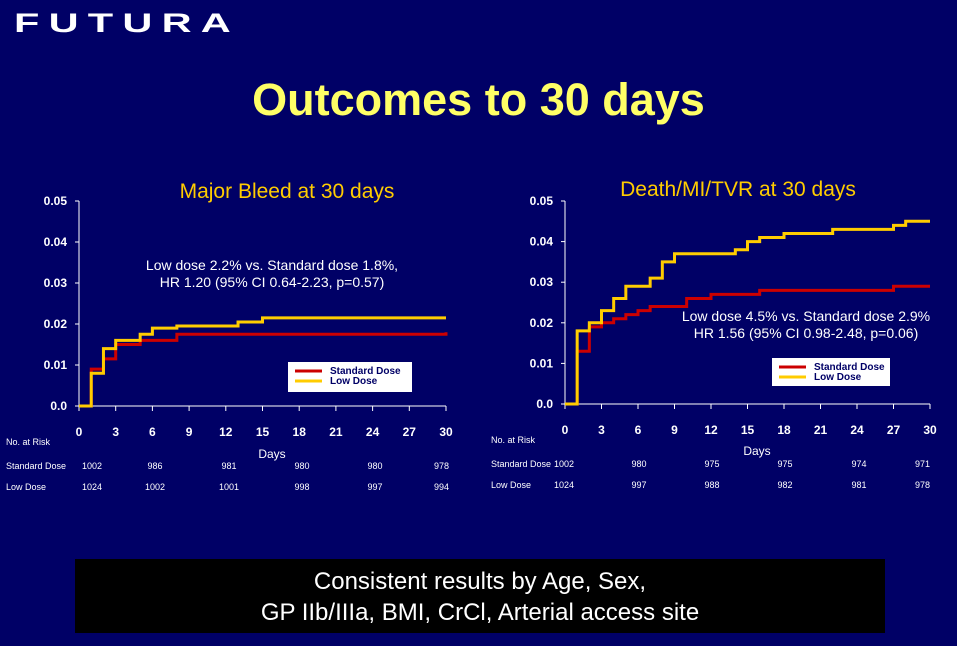 The width and height of the screenshot is (957, 646). What do you see at coordinates (229, 487) in the screenshot?
I see `risk-value: 1001` at bounding box center [229, 487].